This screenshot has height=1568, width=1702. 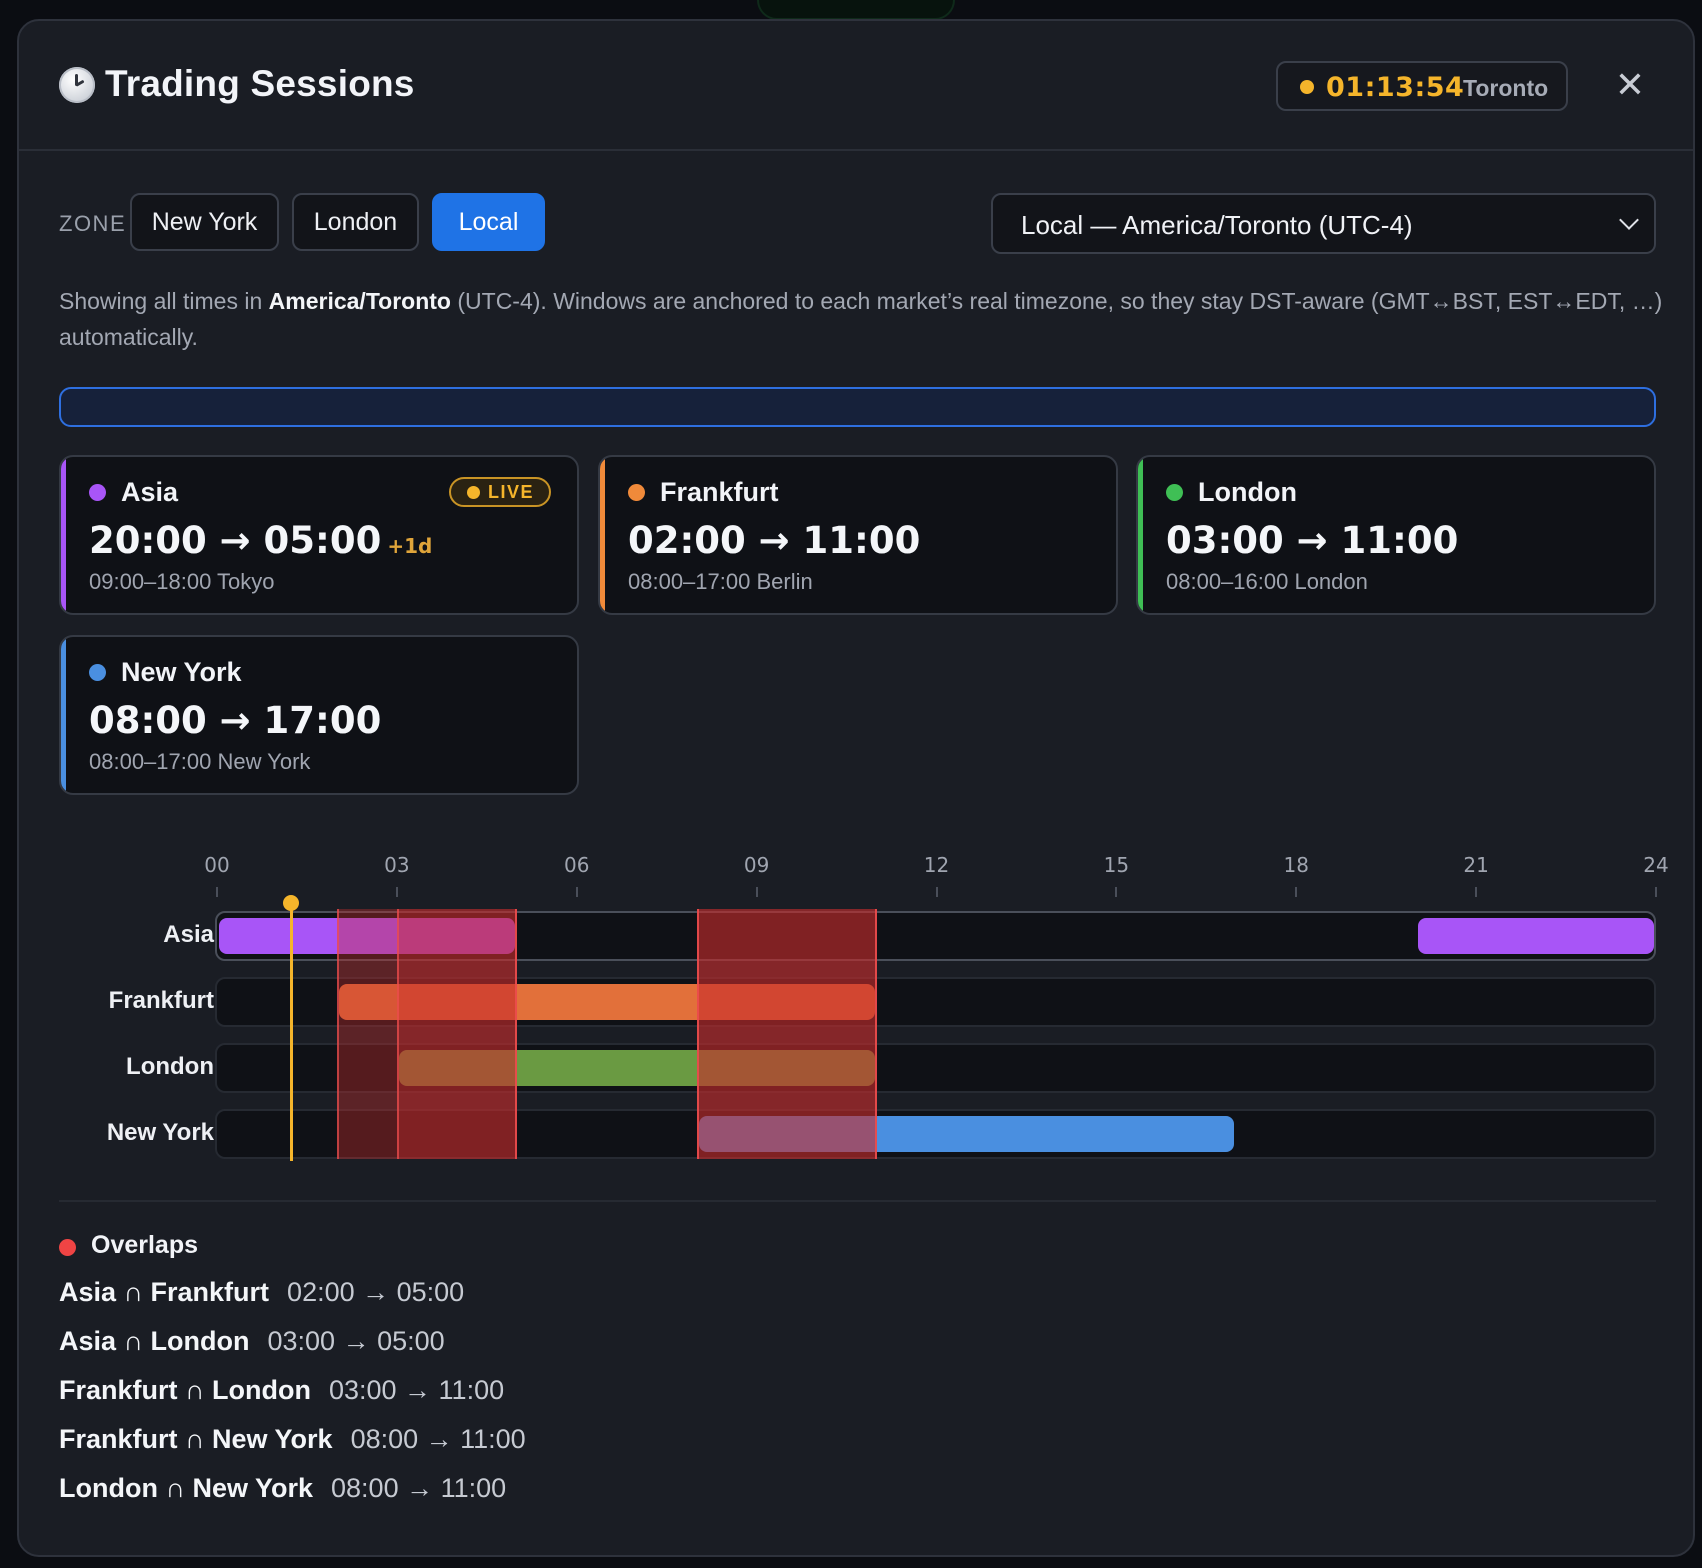 What do you see at coordinates (290, 903) in the screenshot?
I see `now-indicator-knob` at bounding box center [290, 903].